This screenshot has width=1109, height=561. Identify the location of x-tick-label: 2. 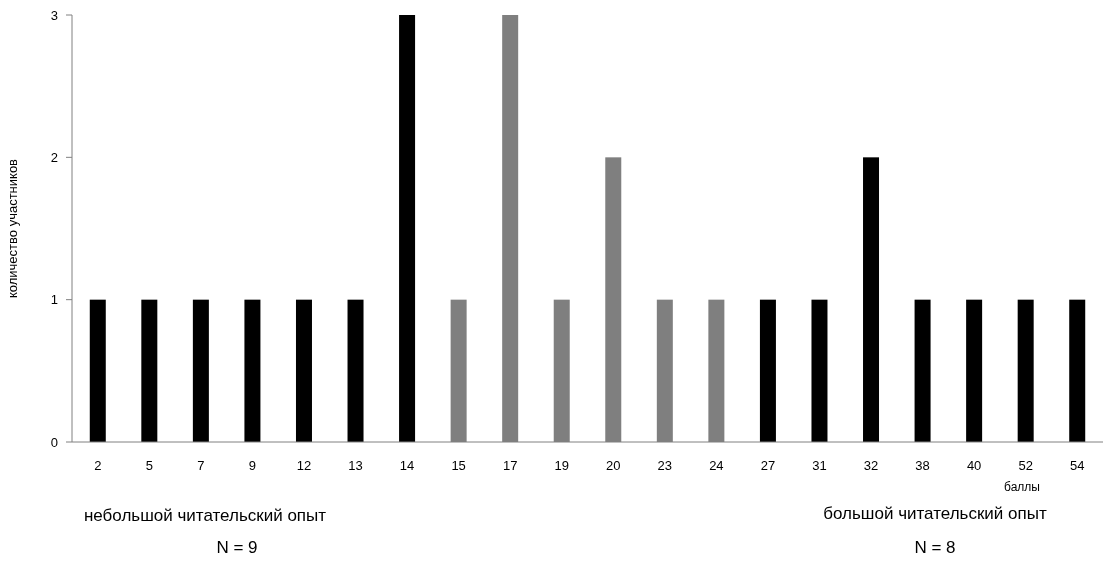
(98, 465).